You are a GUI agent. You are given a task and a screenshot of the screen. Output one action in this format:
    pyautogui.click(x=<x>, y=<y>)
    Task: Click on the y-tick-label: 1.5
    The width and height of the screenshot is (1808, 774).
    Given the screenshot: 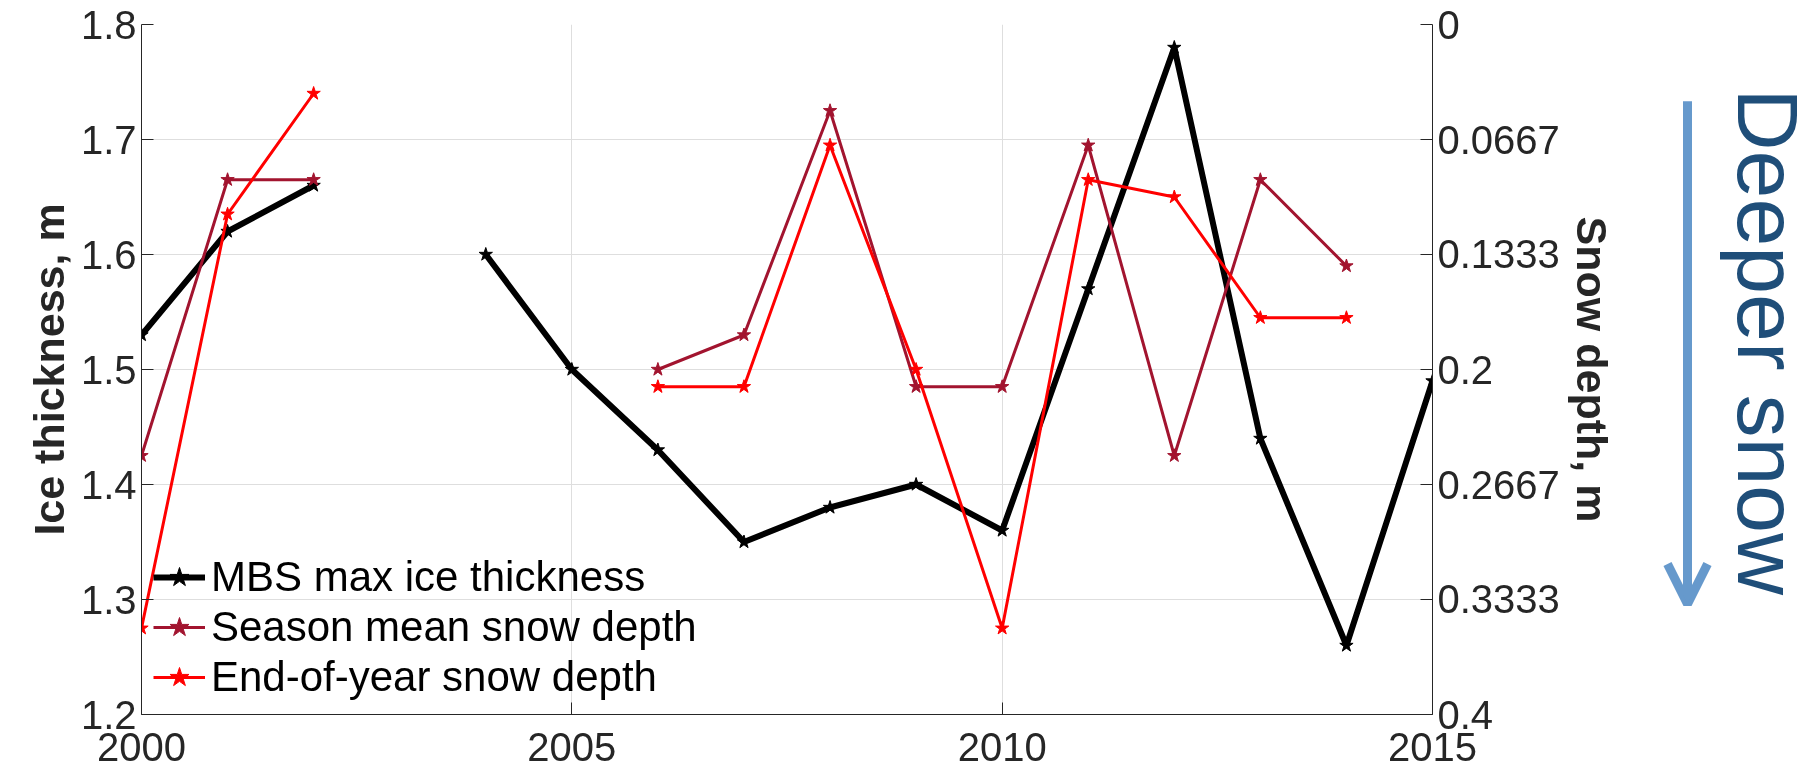 What is the action you would take?
    pyautogui.click(x=108, y=369)
    